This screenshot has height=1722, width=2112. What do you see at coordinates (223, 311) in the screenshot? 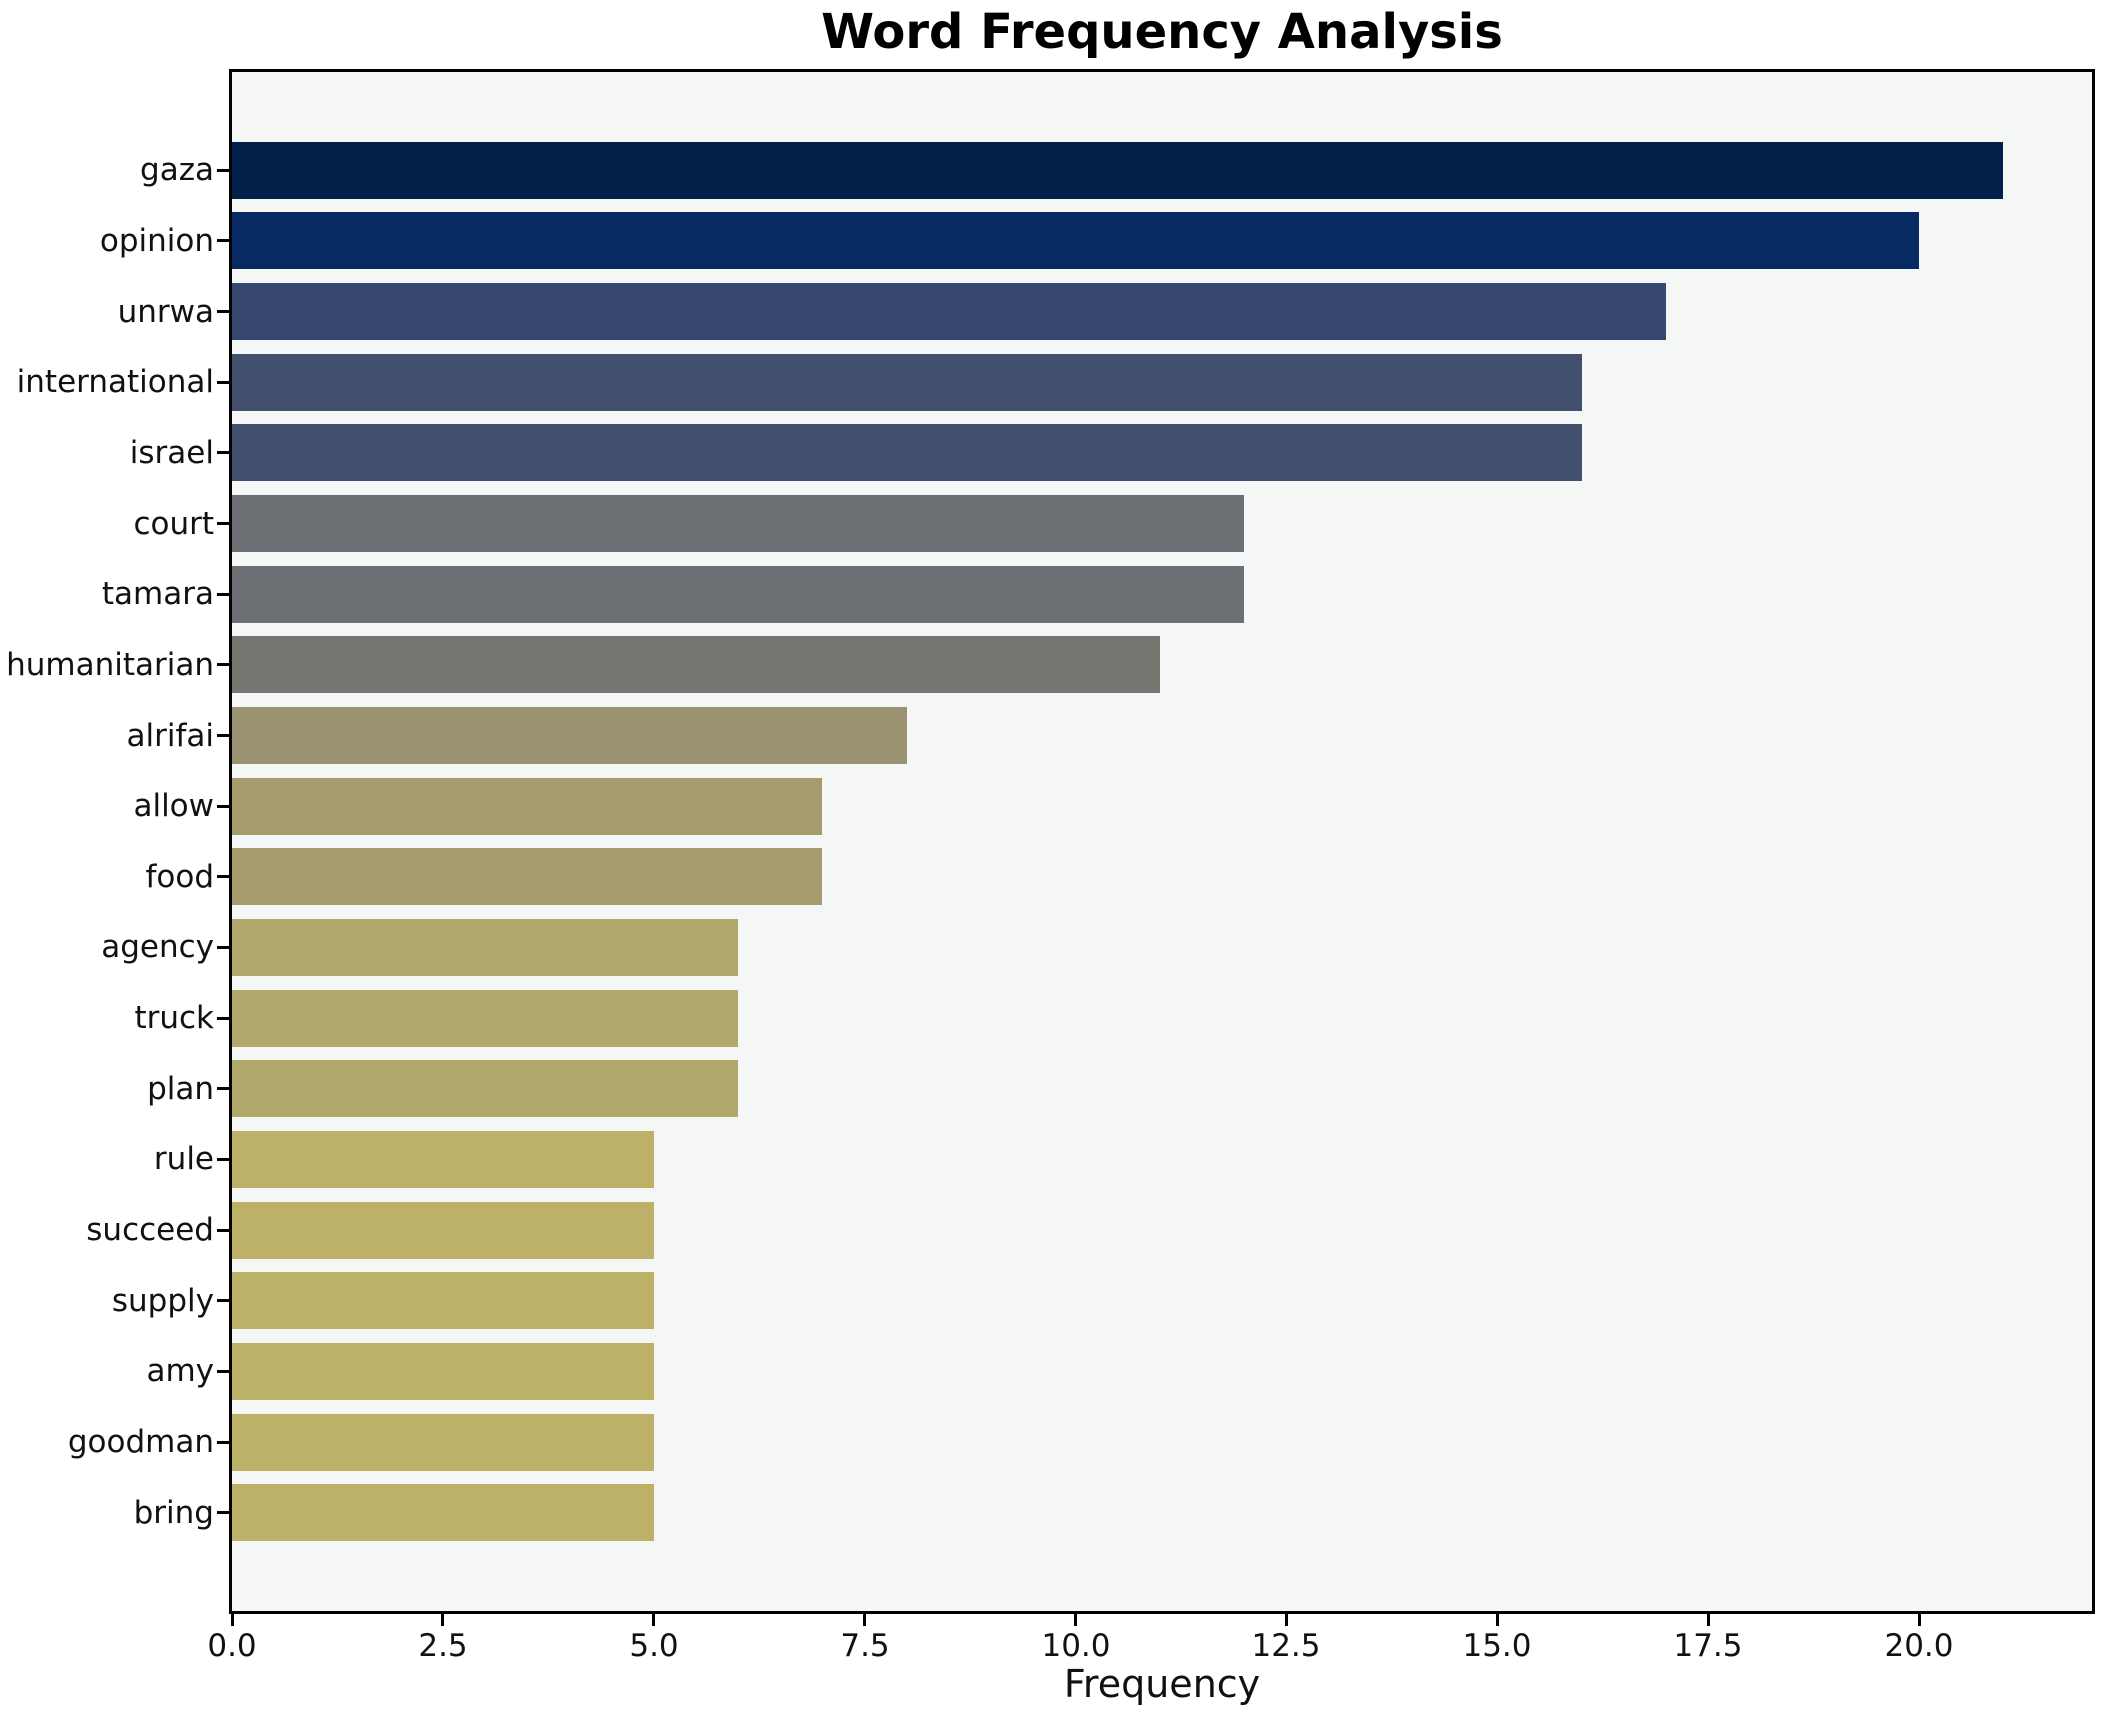
I see `y-tick-mark-unrwa` at bounding box center [223, 311].